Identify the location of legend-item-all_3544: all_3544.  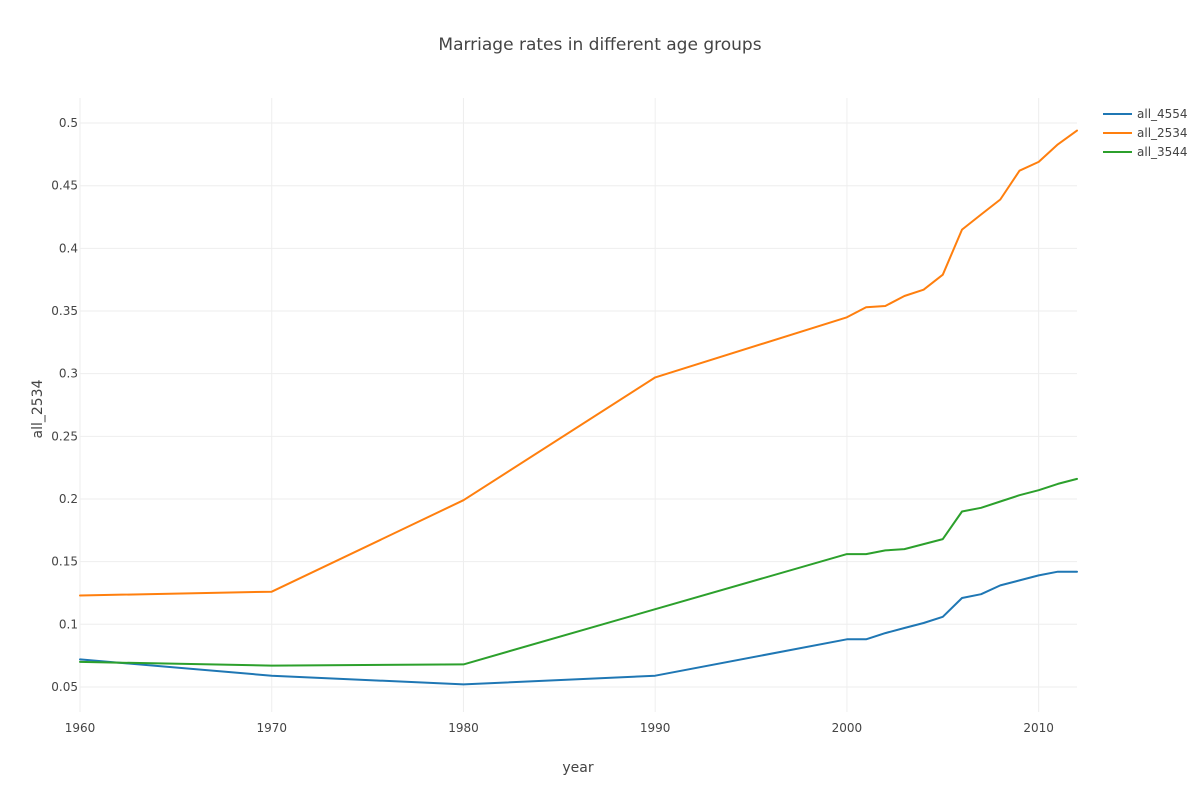
(1145, 152).